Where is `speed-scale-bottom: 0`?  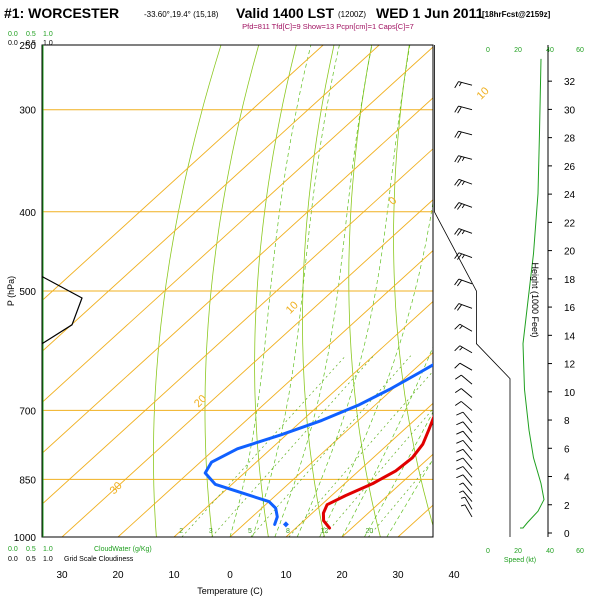 speed-scale-bottom: 0 is located at coordinates (488, 551).